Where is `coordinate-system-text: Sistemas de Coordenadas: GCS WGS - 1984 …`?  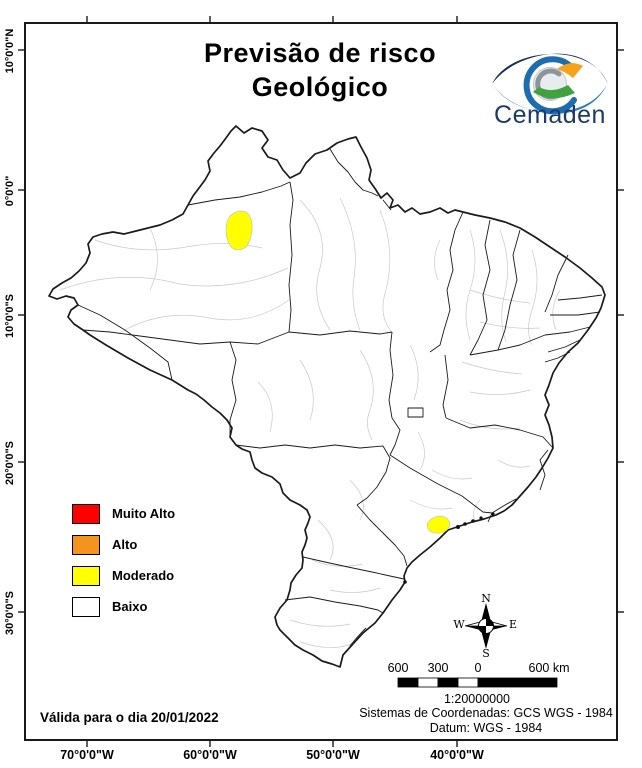 coordinate-system-text: Sistemas de Coordenadas: GCS WGS - 1984 … is located at coordinates (486, 721).